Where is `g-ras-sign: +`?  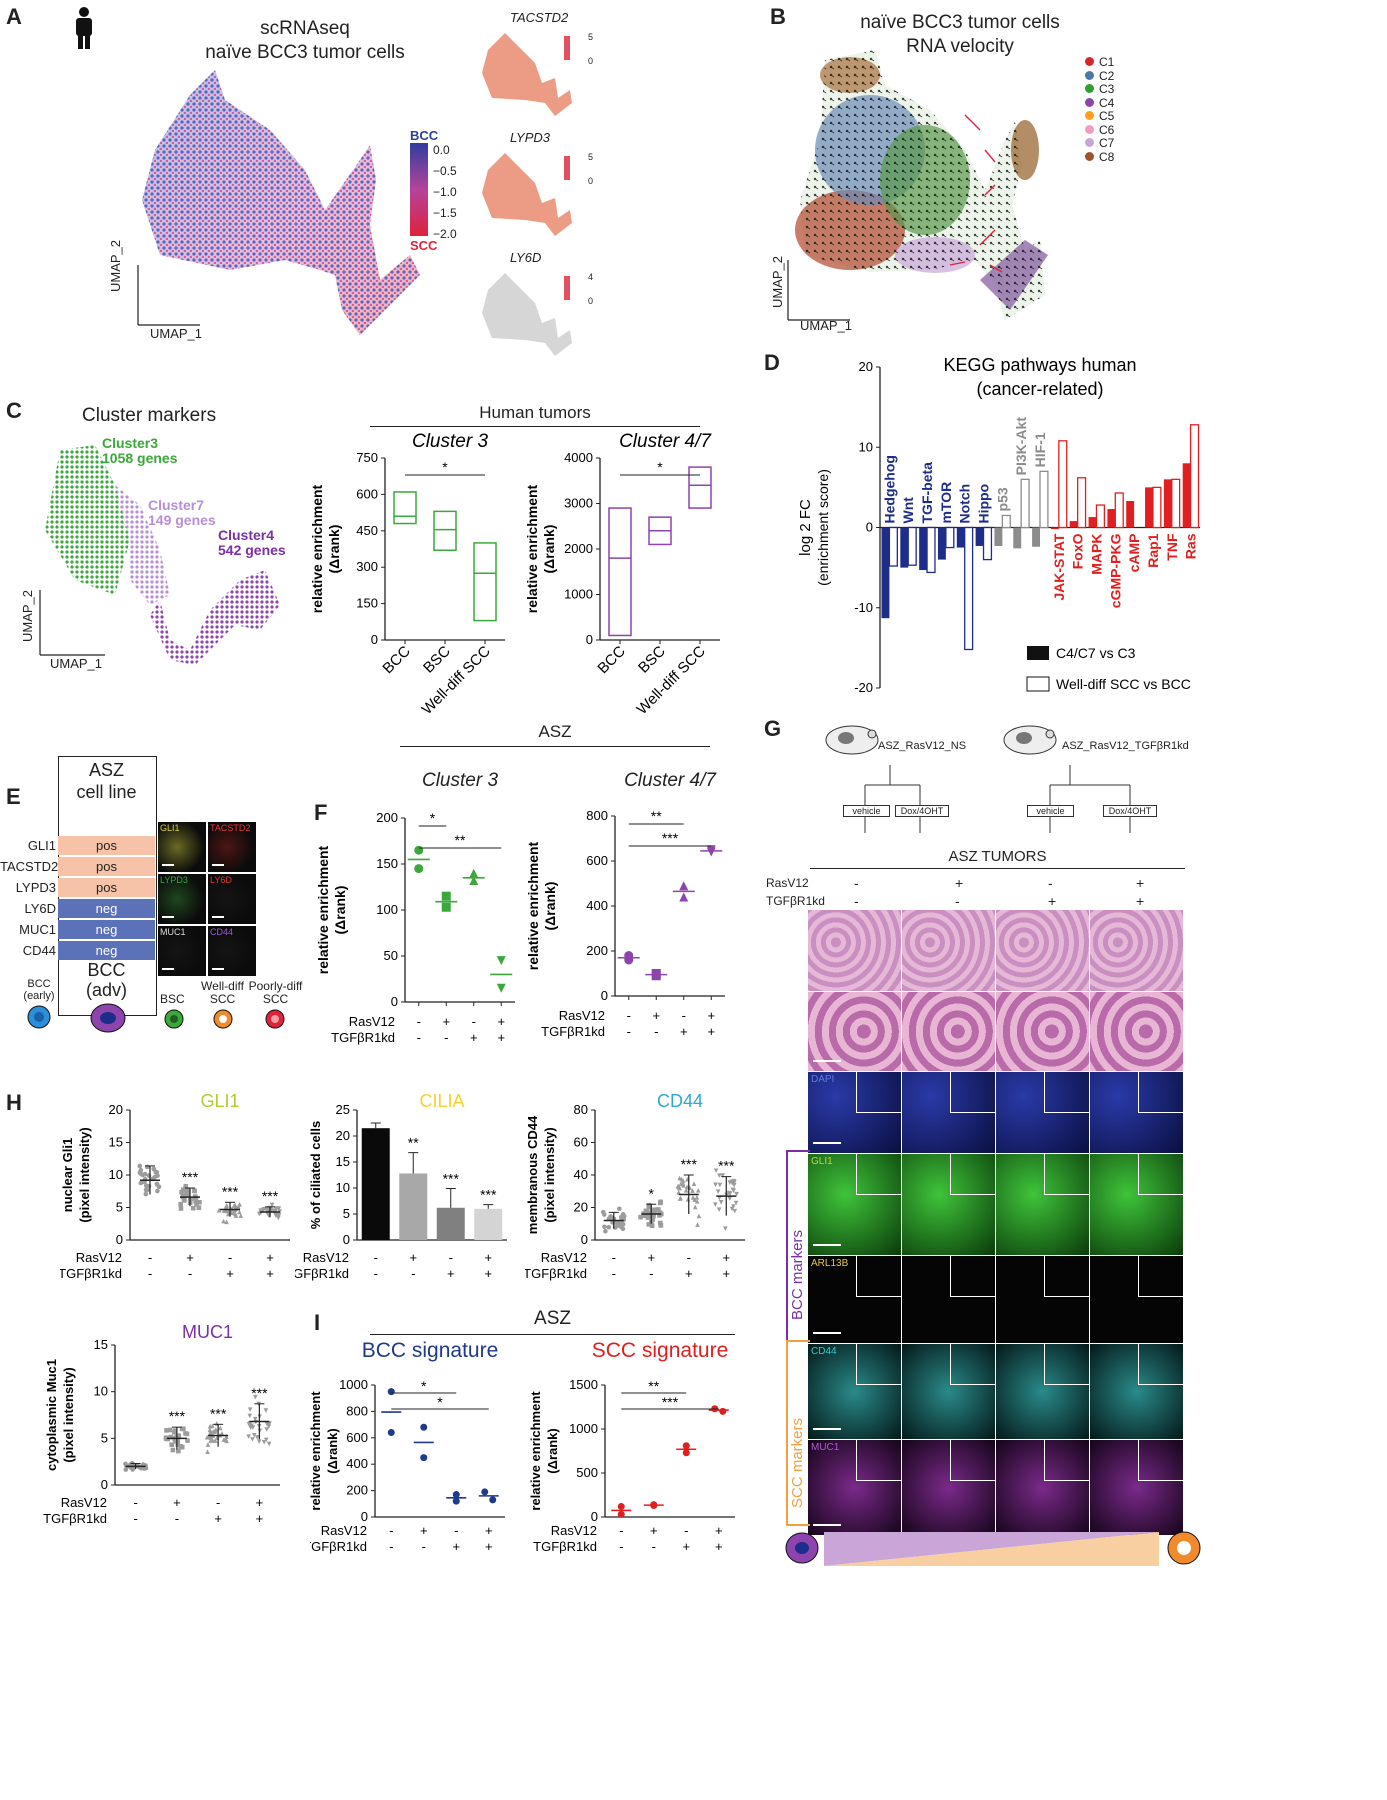
g-ras-sign: + is located at coordinates (959, 883).